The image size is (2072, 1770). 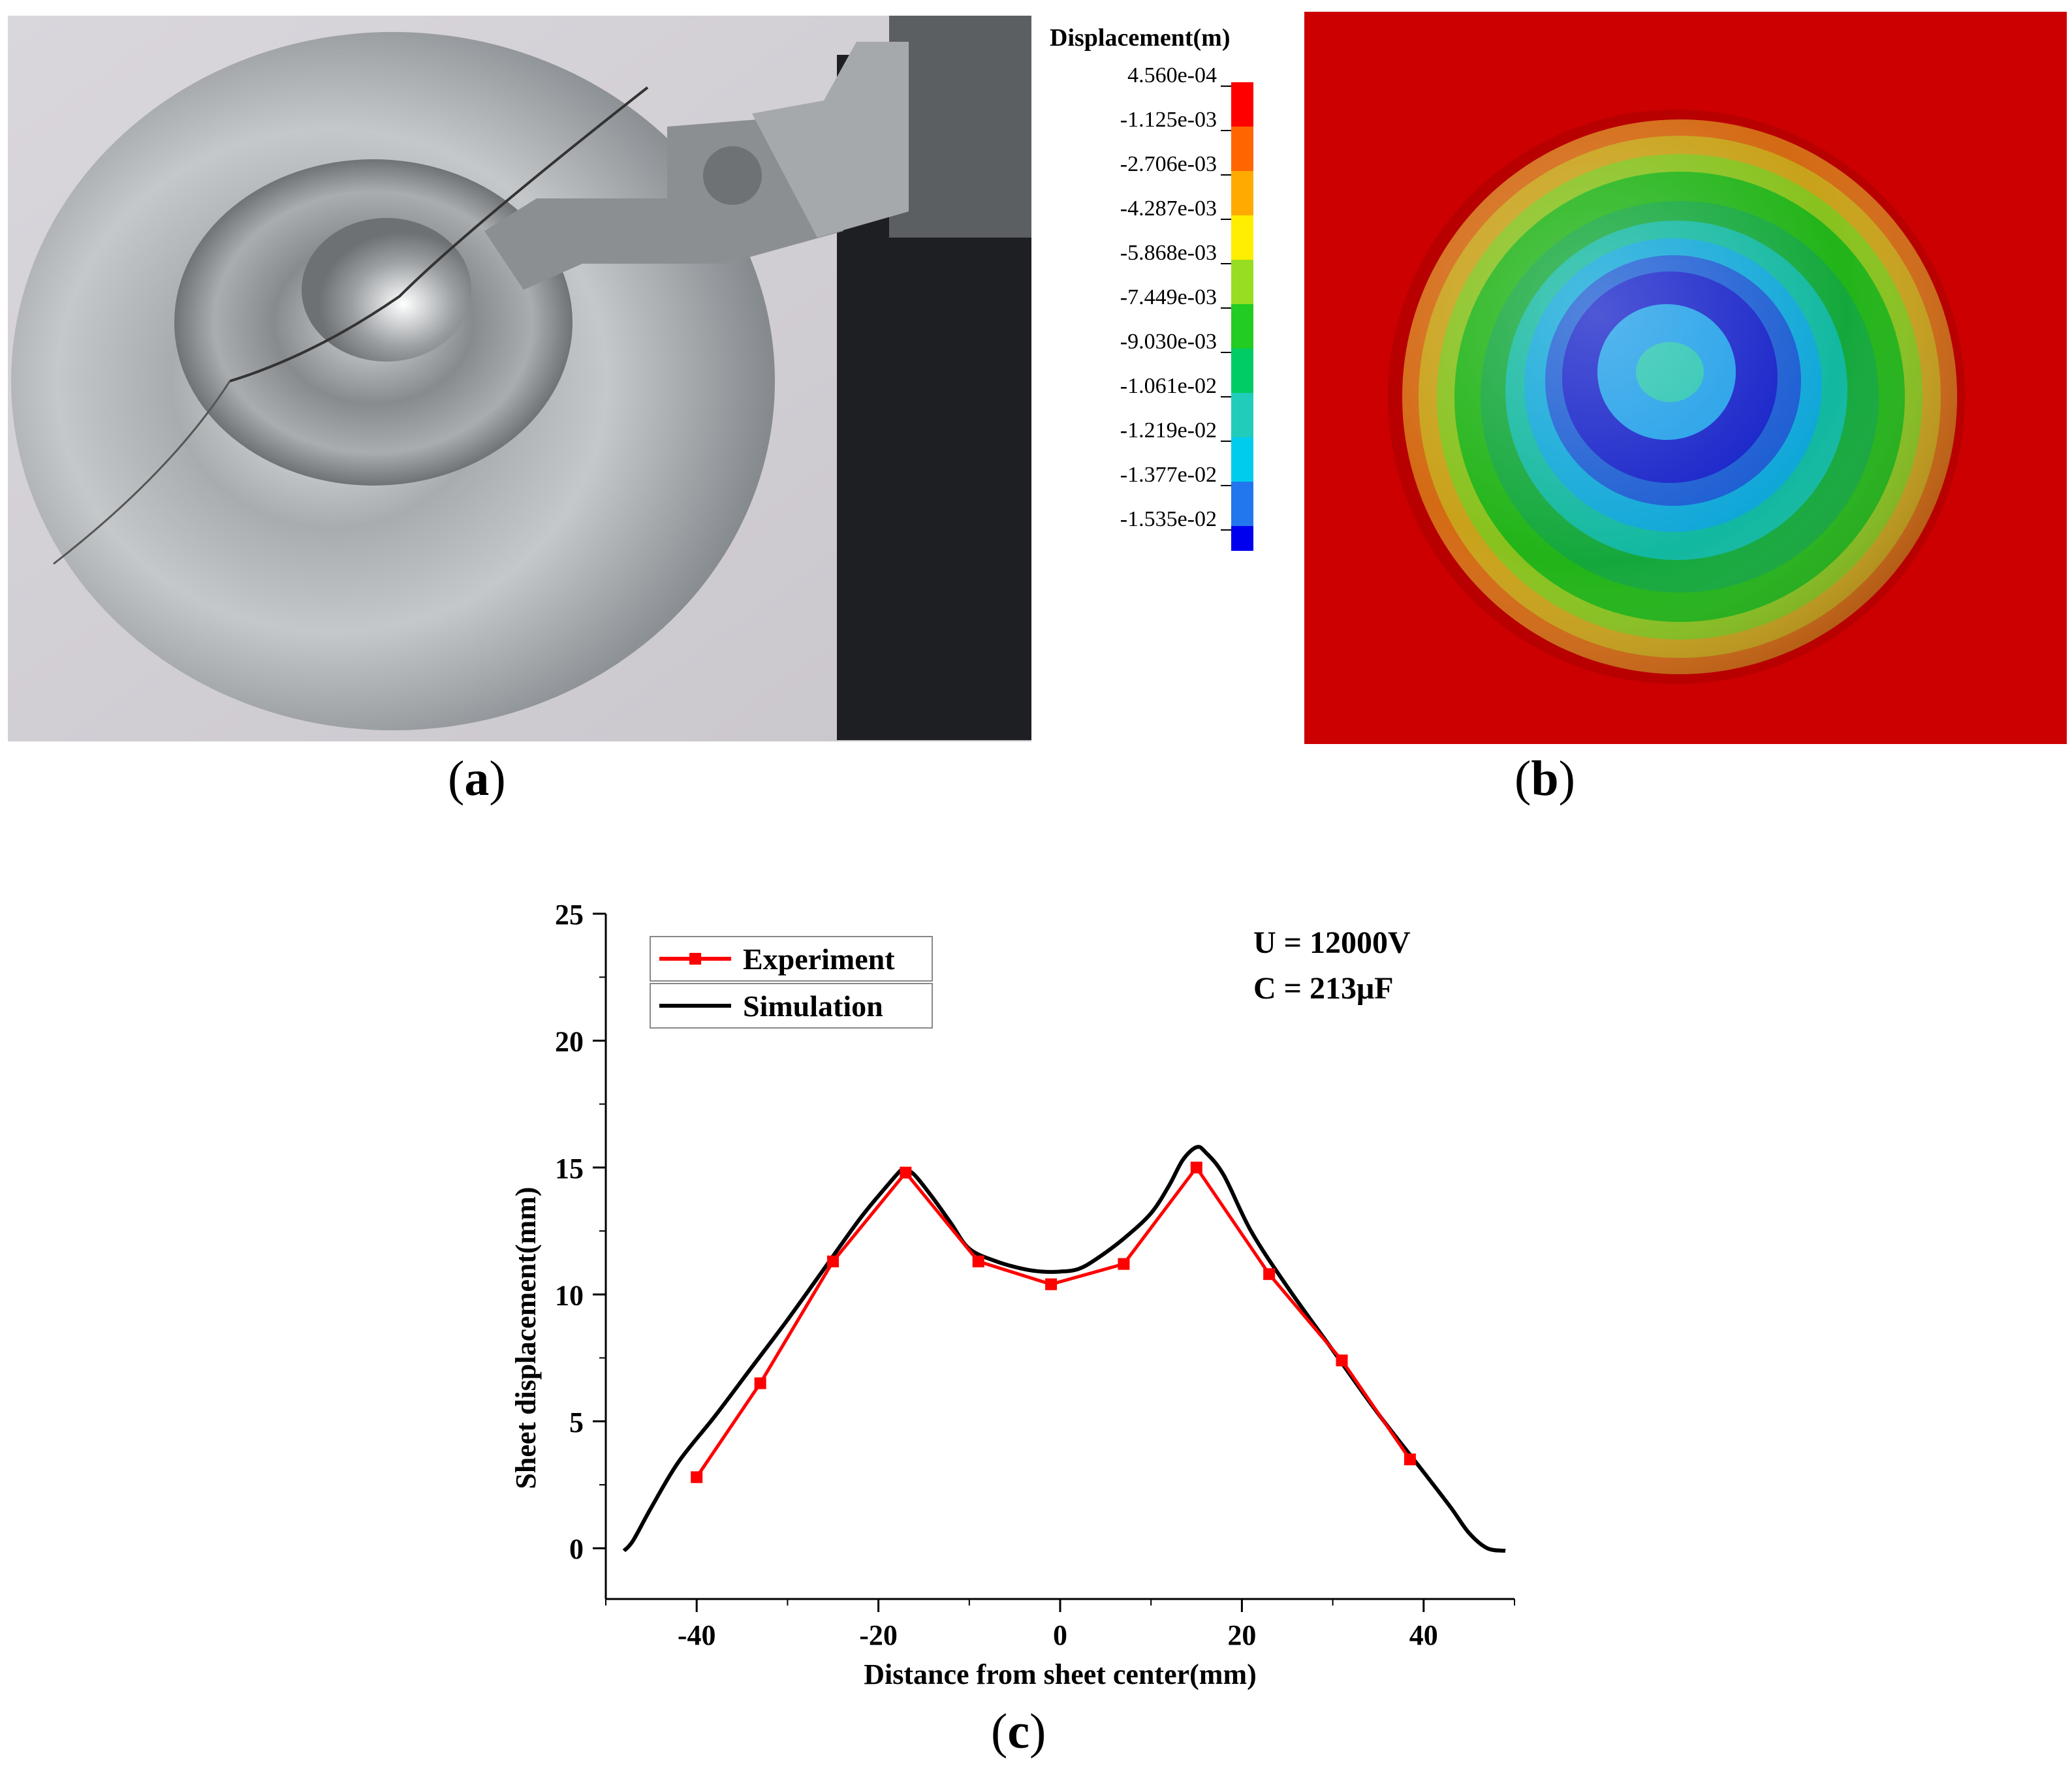 I want to click on caption-b-open: (, so click(x=1523, y=778).